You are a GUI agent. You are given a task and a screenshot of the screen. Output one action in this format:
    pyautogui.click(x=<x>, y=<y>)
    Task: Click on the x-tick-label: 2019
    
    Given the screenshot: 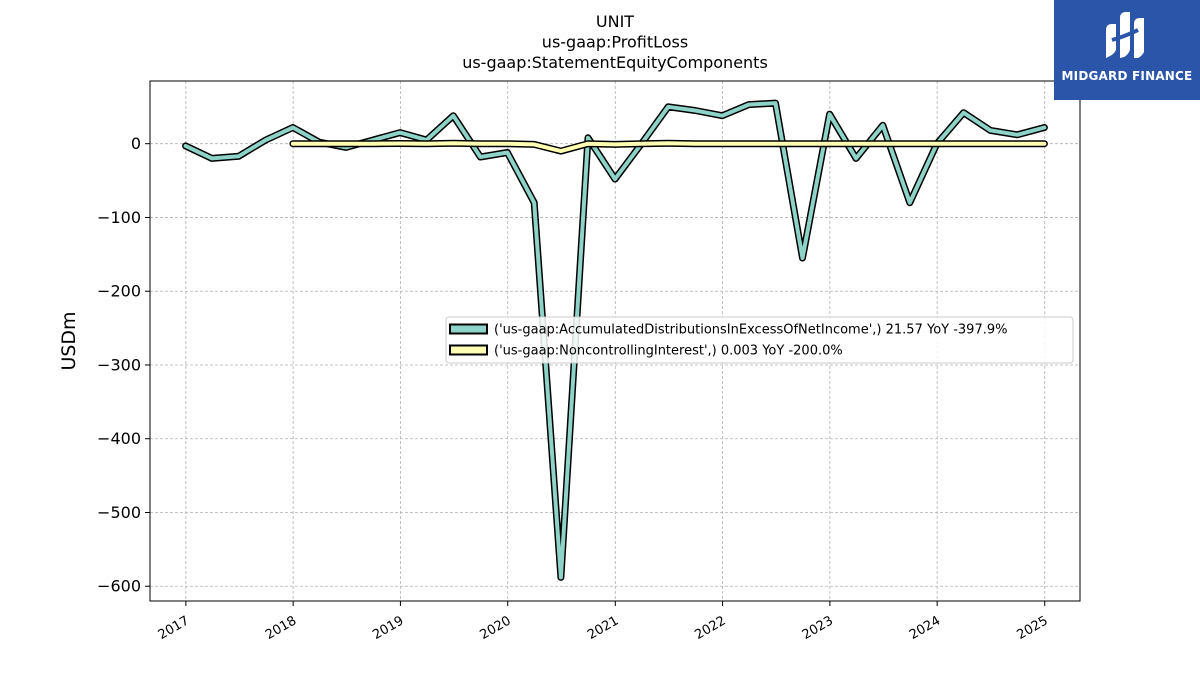 What is the action you would take?
    pyautogui.click(x=388, y=628)
    